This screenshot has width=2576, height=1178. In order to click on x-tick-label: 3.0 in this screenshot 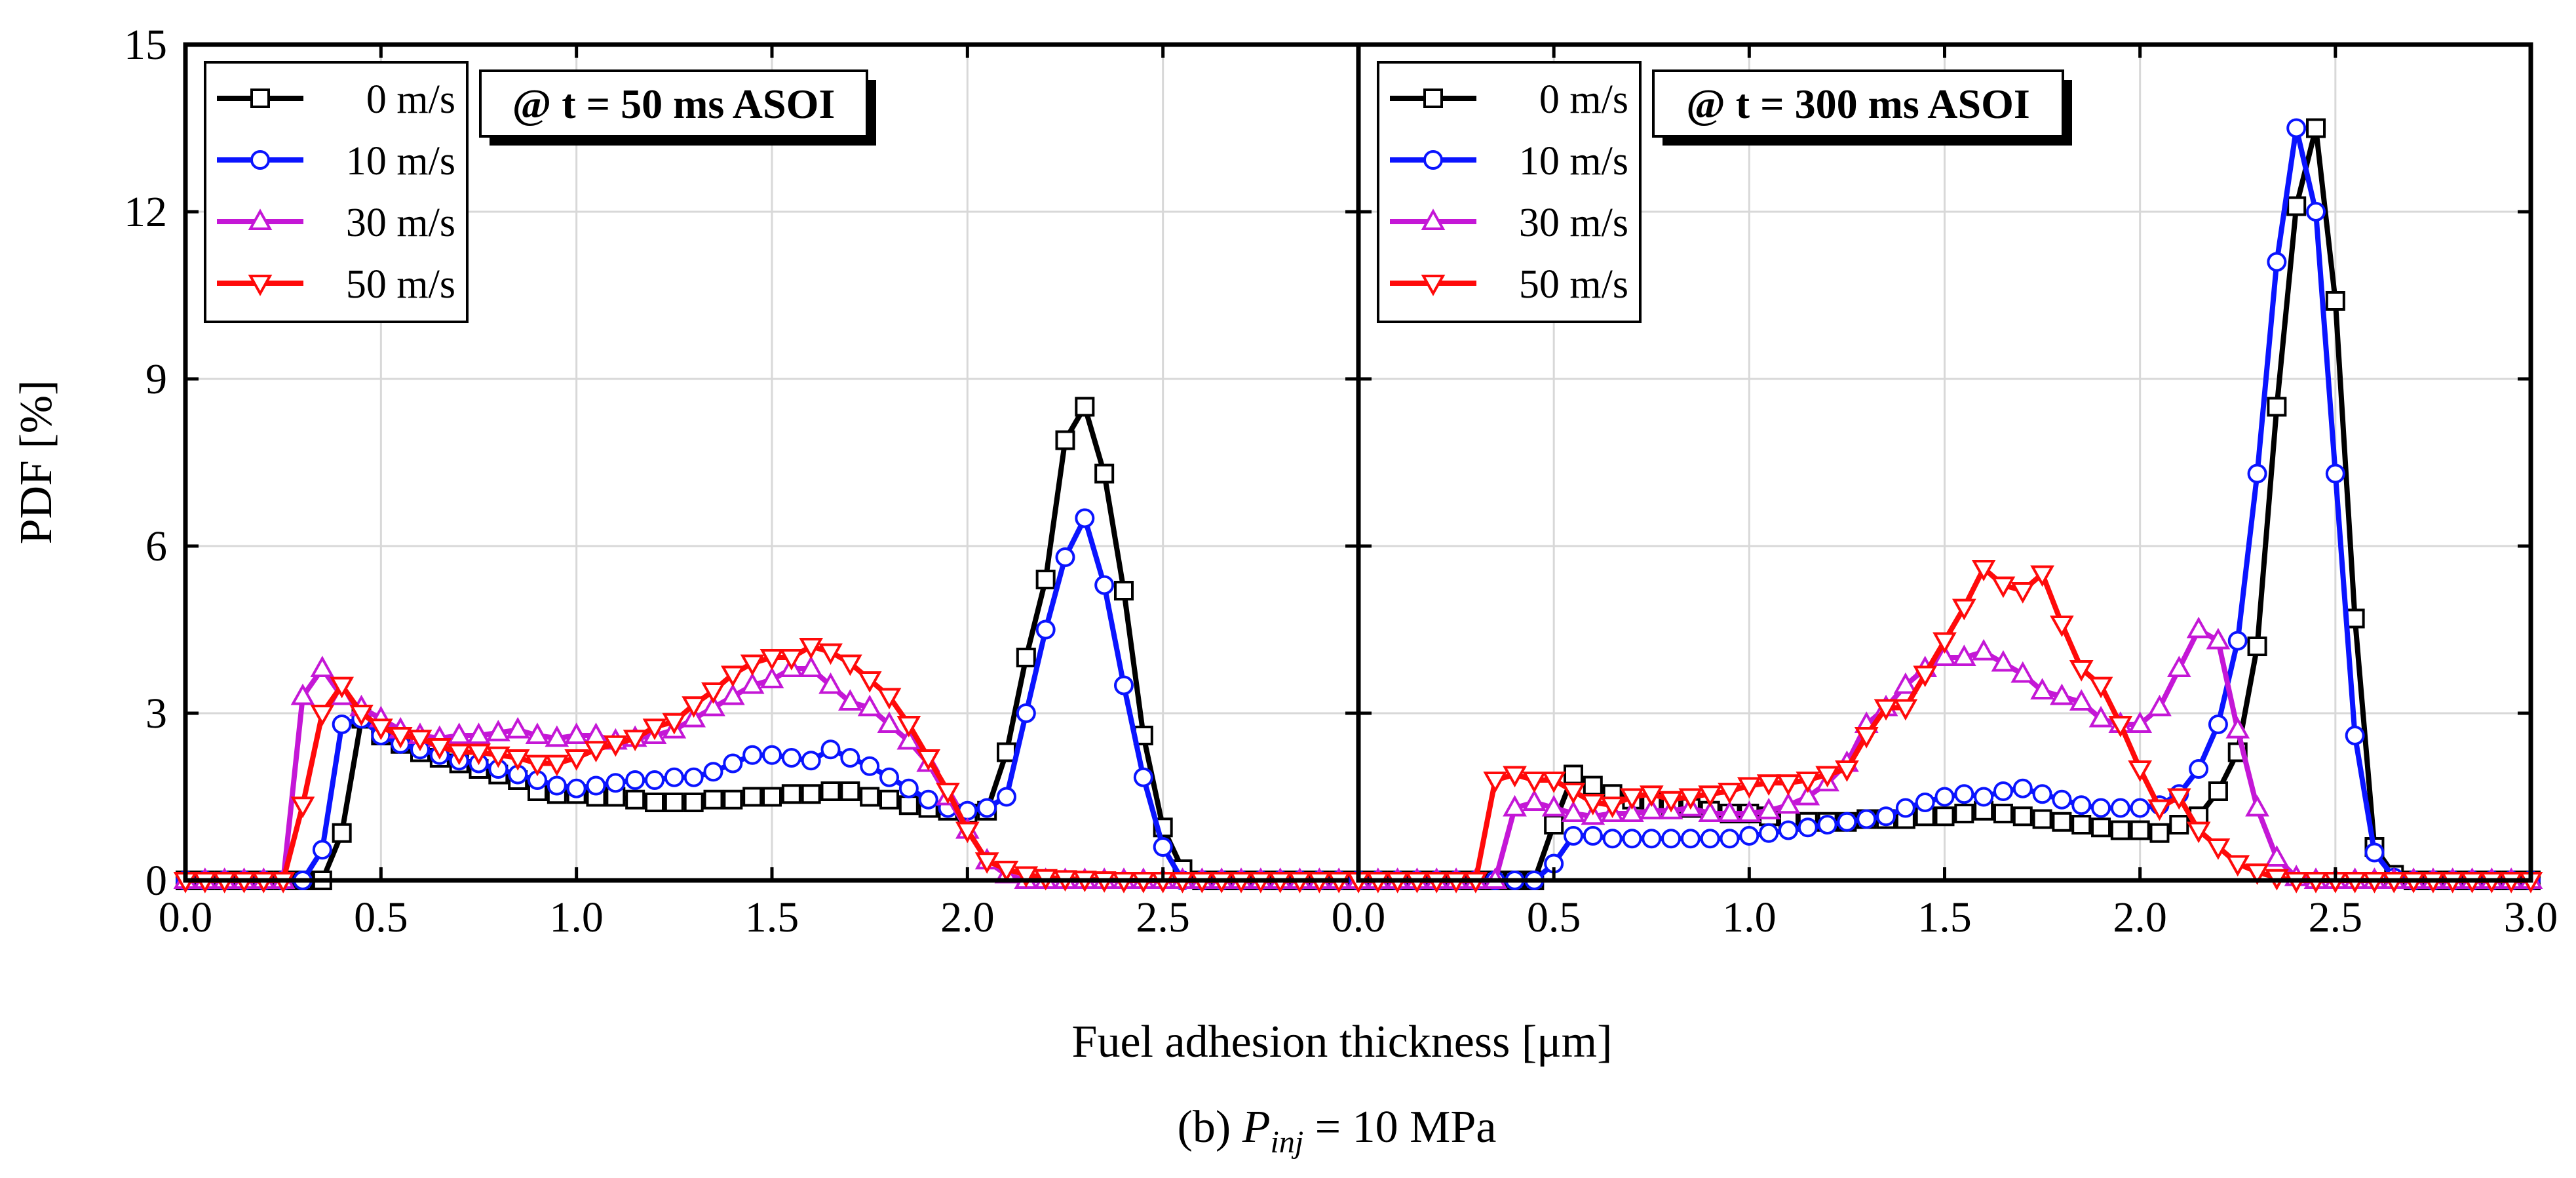, I will do `click(2531, 917)`.